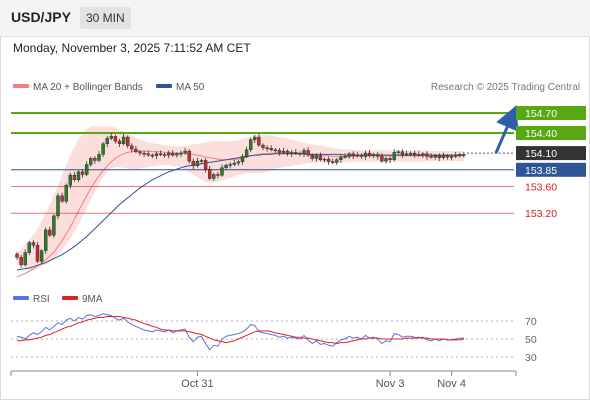 The width and height of the screenshot is (590, 400). What do you see at coordinates (88, 87) in the screenshot?
I see `ma20-legend-label: MA 20 + Bollinger Bands` at bounding box center [88, 87].